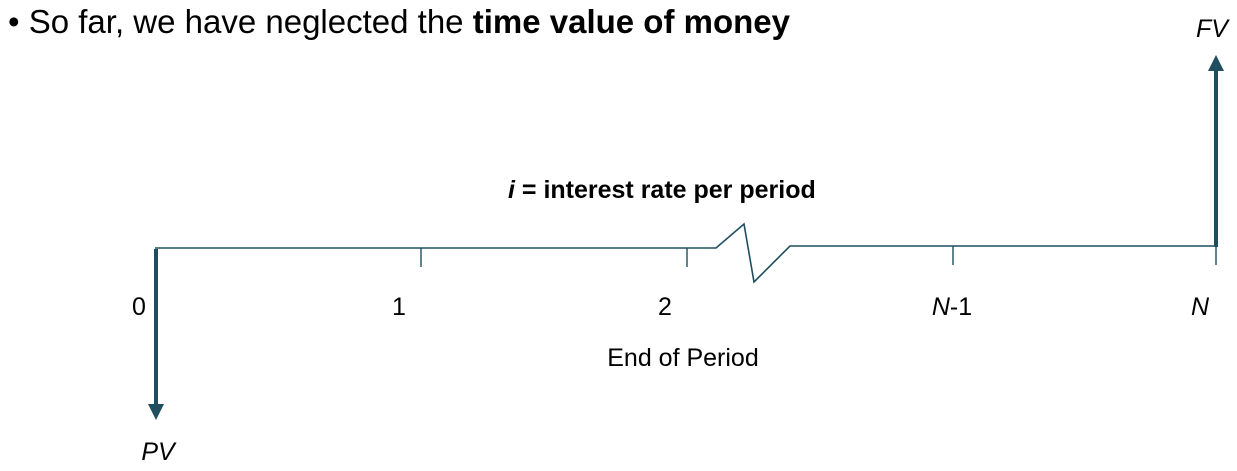  I want to click on axis-title-end-of-period: End of Period, so click(683, 358).